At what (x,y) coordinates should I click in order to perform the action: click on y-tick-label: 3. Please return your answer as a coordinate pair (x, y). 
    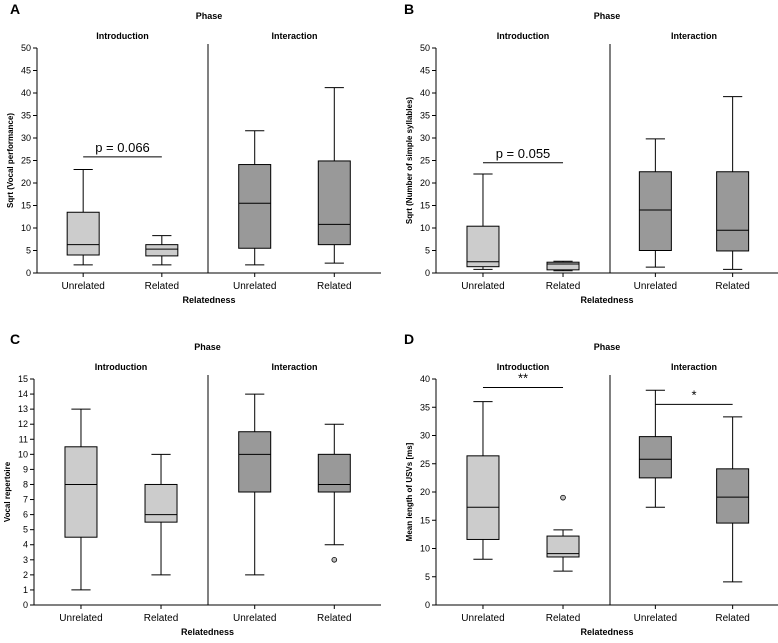
    Looking at the image, I should click on (25, 560).